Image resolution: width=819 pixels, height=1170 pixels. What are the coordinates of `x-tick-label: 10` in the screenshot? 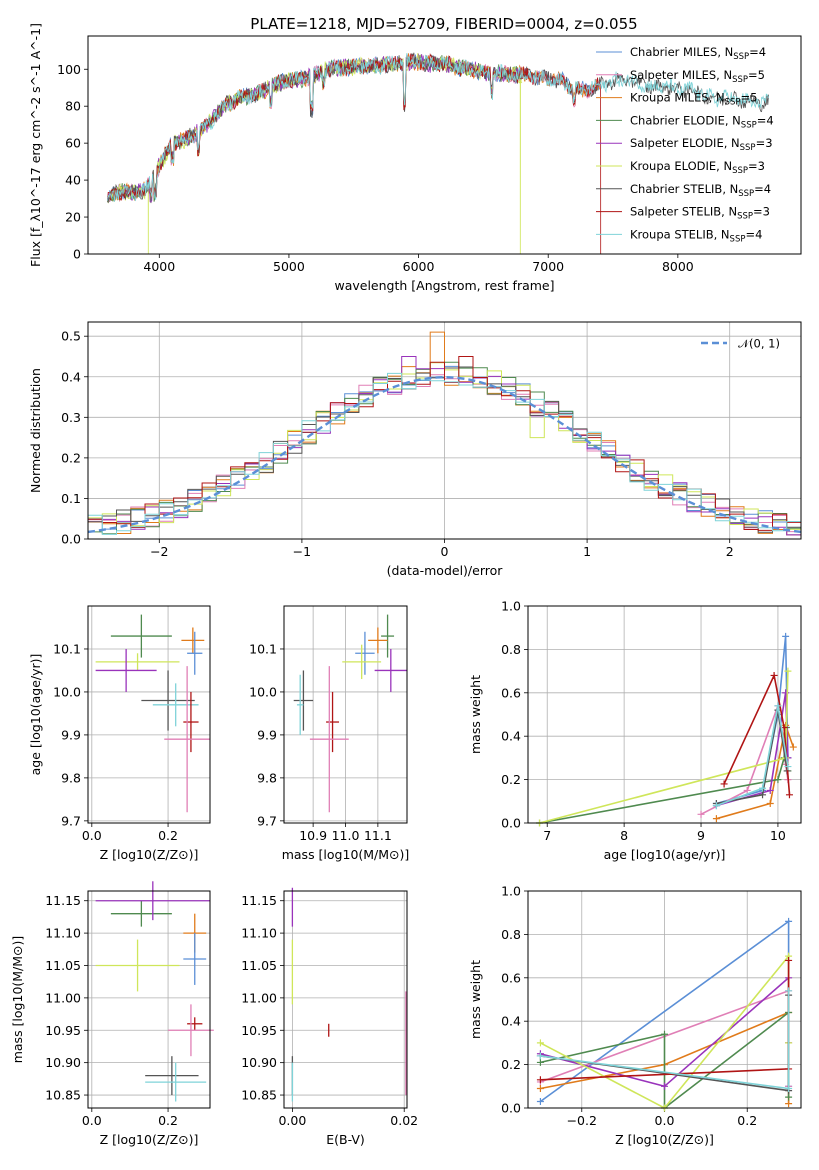 It's located at (778, 835).